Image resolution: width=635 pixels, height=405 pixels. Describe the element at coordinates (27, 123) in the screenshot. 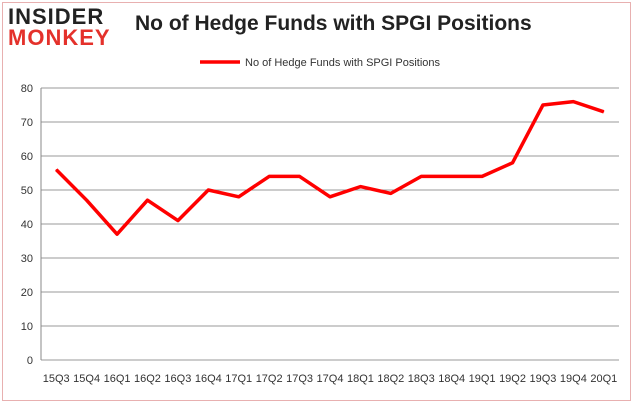

I see `y-tick-label: 70` at that location.